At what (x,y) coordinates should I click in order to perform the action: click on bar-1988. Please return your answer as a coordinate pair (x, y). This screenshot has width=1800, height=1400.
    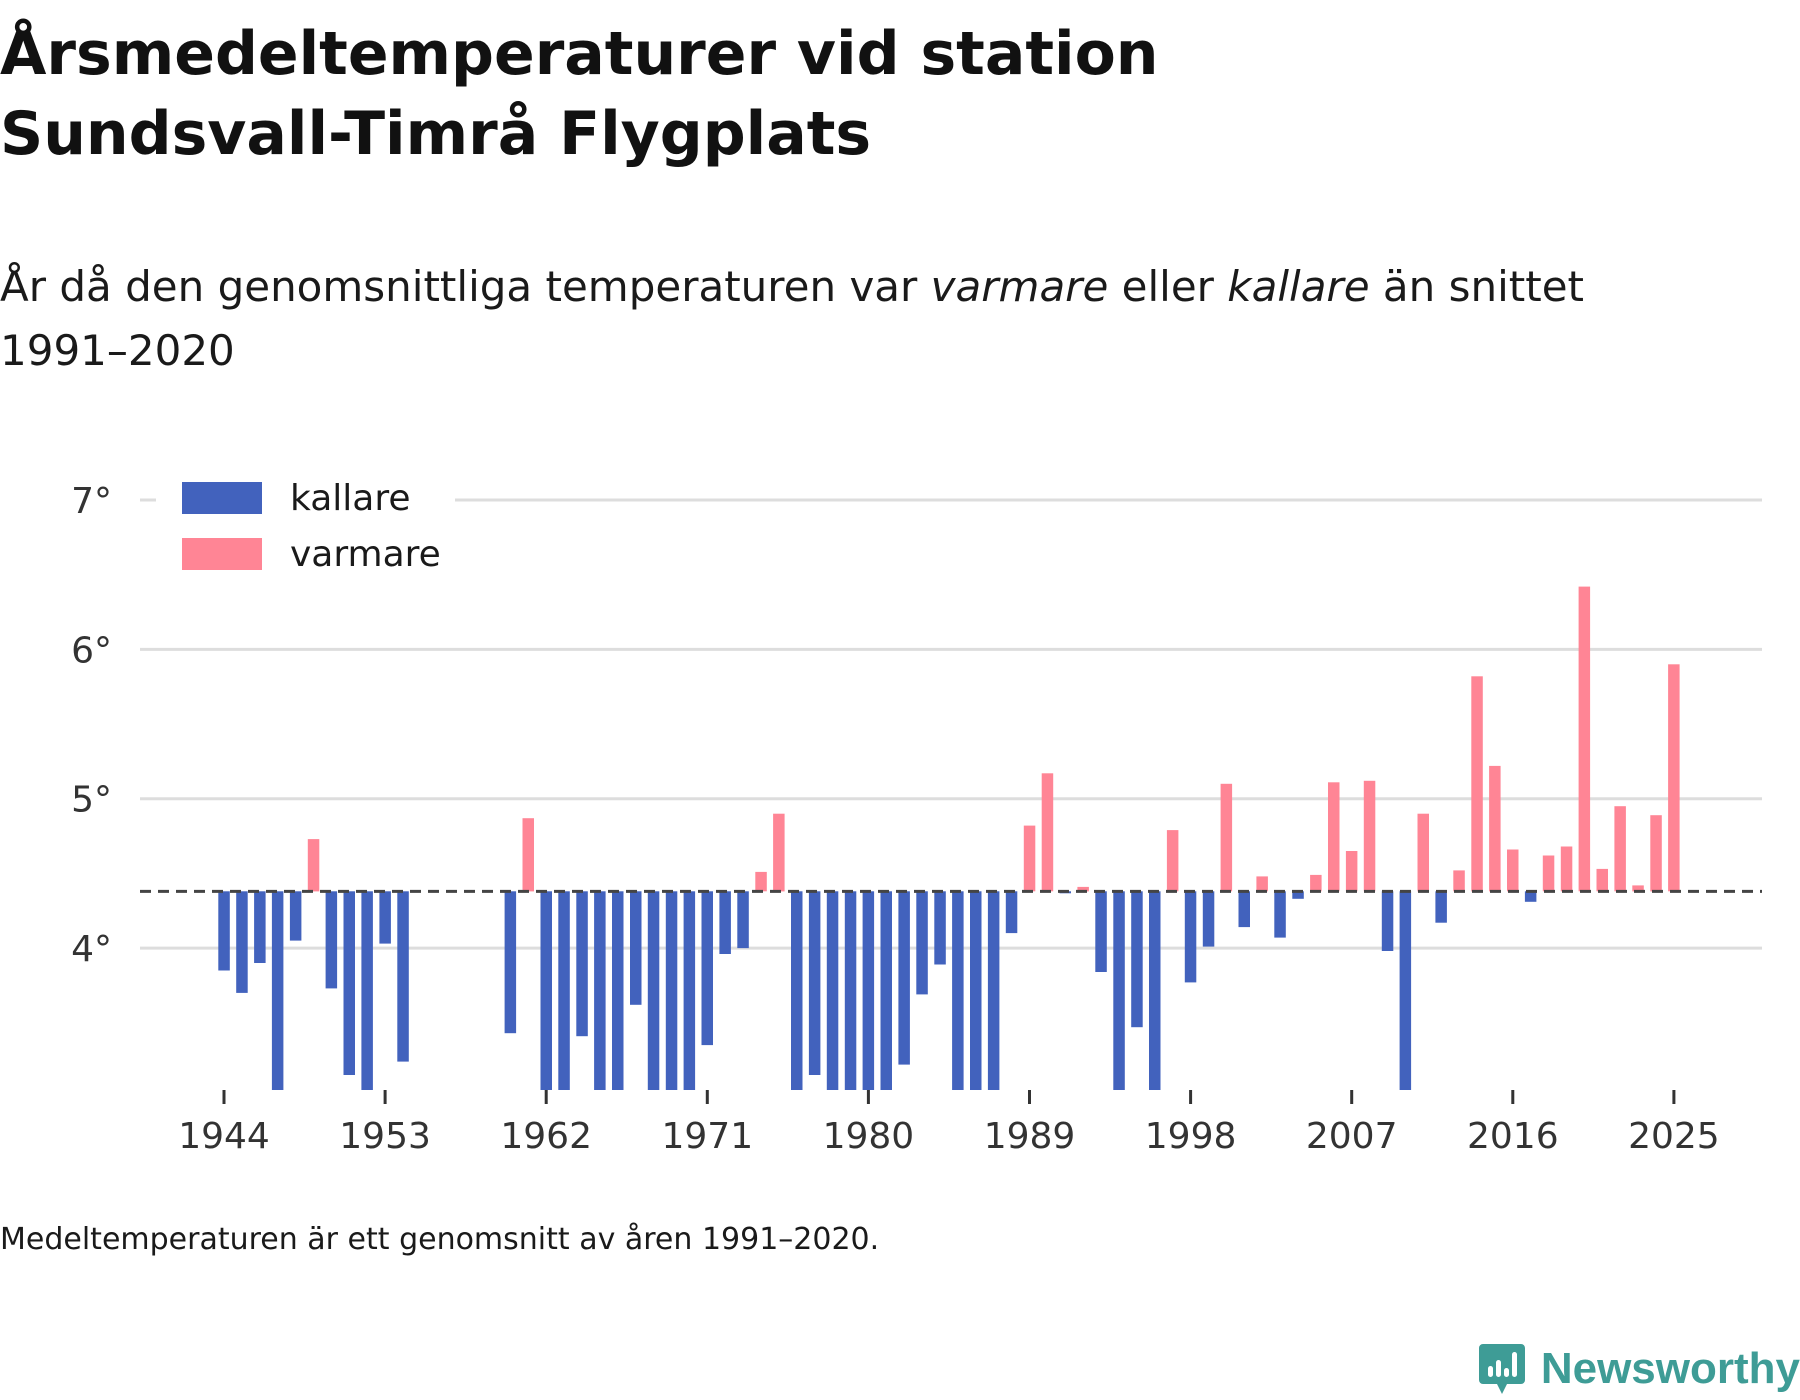
    Looking at the image, I should click on (1011, 912).